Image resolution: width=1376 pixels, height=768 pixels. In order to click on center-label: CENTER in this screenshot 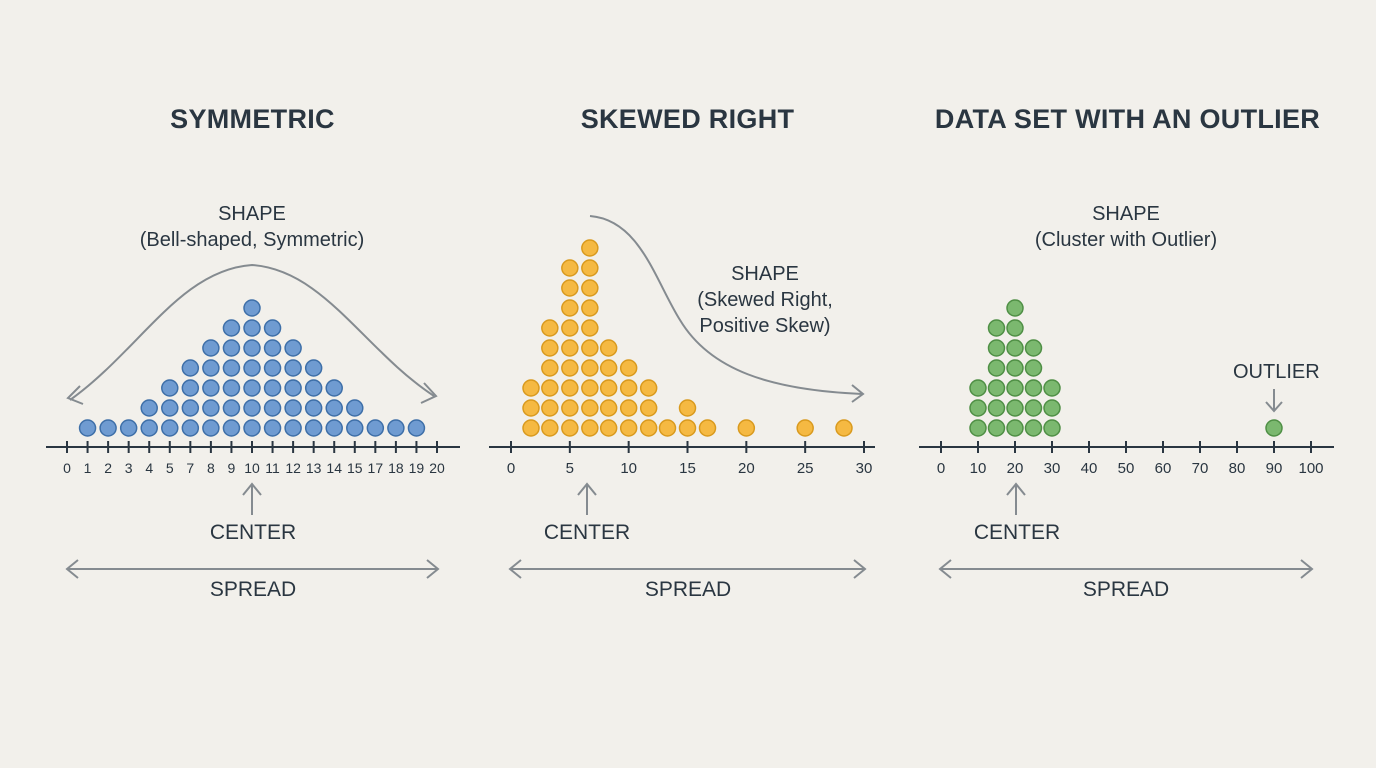, I will do `click(253, 532)`.